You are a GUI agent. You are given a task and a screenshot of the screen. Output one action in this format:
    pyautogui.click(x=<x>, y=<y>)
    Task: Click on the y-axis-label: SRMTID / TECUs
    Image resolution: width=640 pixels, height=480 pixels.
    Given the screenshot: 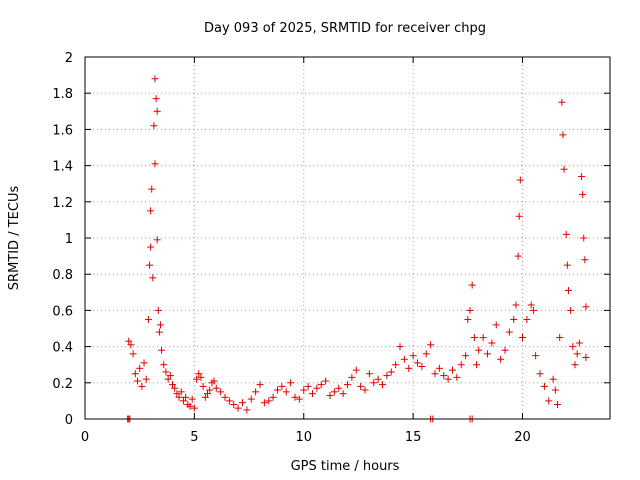 What is the action you would take?
    pyautogui.click(x=14, y=238)
    